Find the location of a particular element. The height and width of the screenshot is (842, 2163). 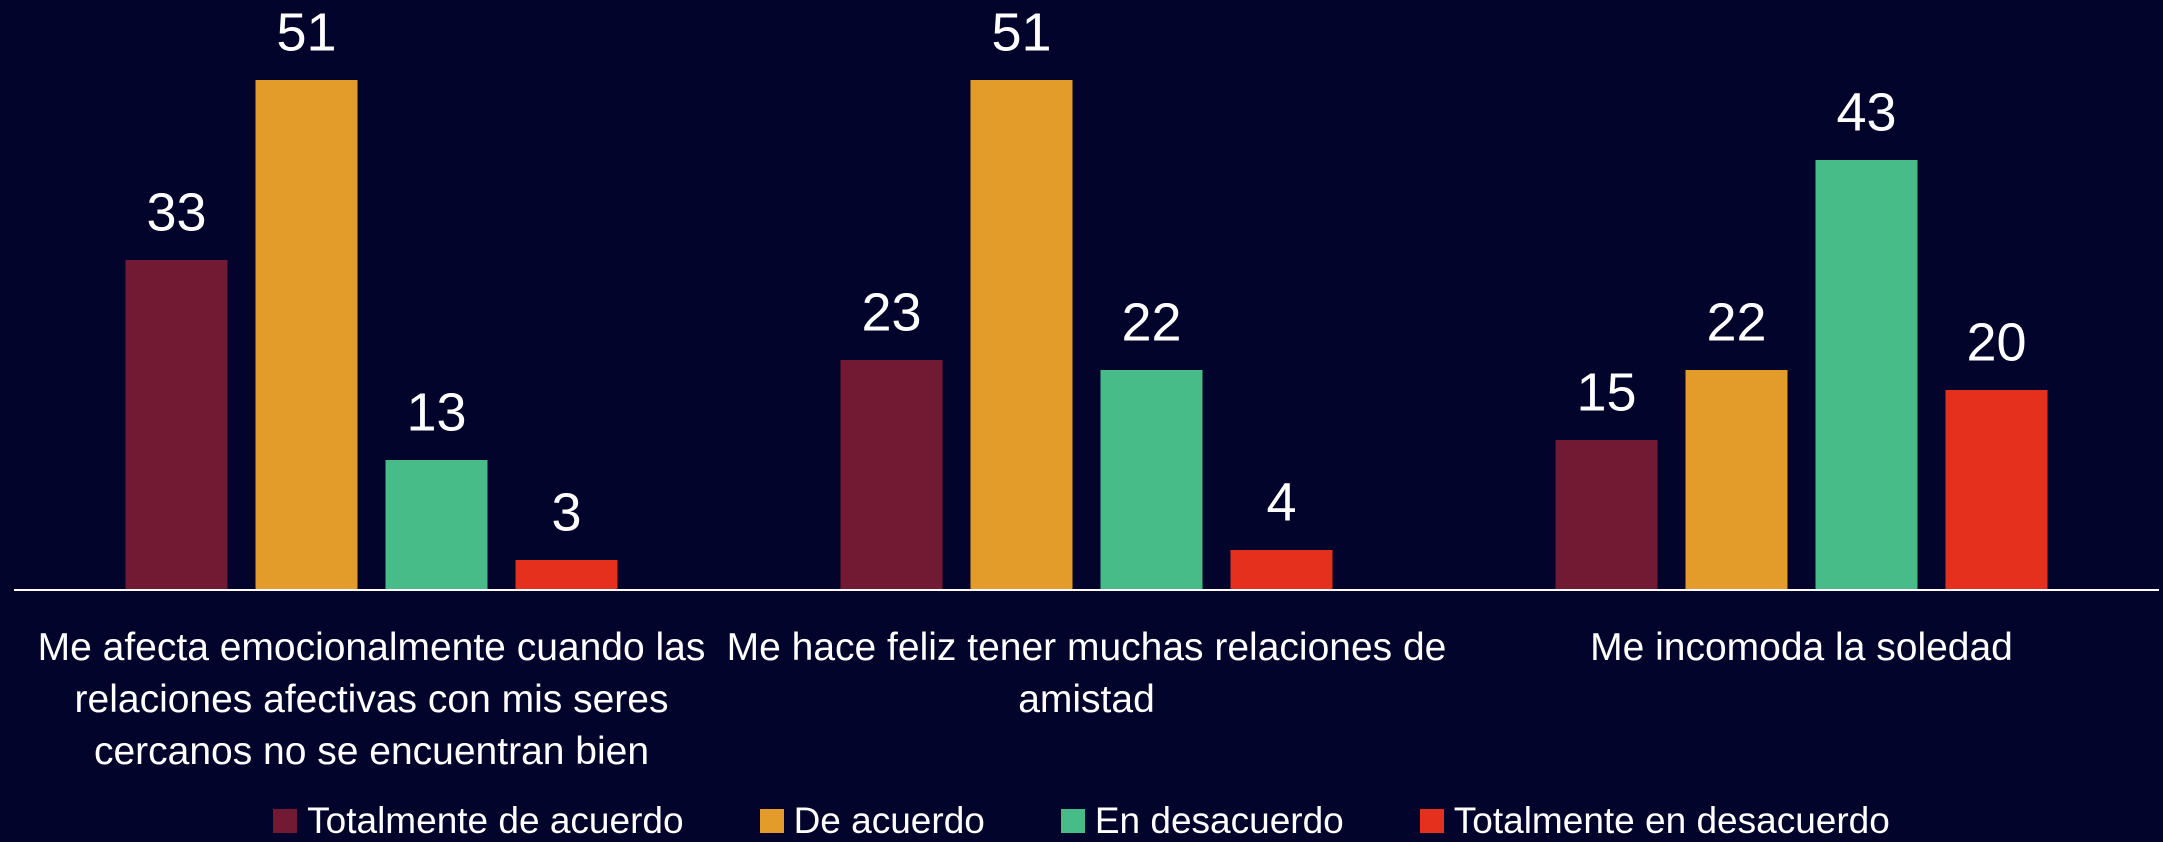

value-label: 4 is located at coordinates (1281, 502).